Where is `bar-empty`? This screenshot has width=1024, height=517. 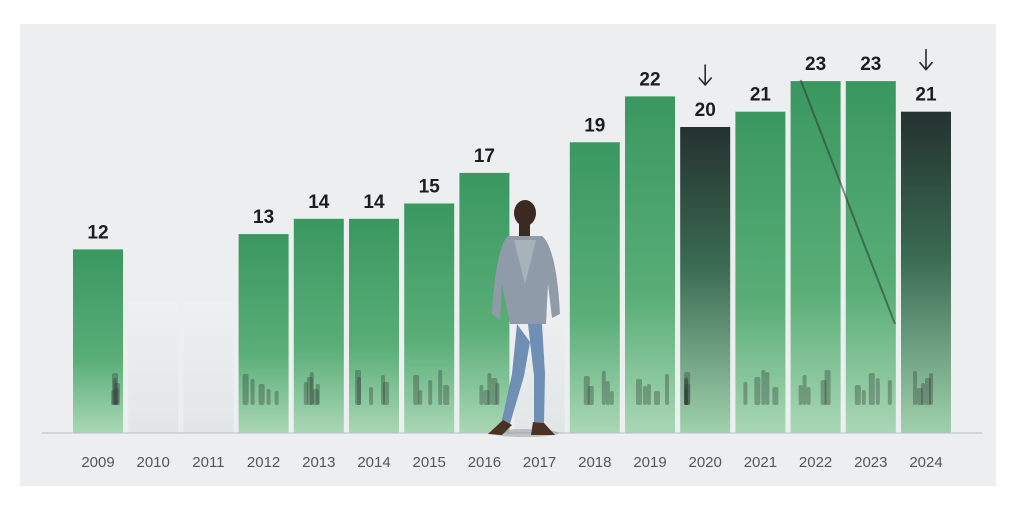
bar-empty is located at coordinates (153, 368).